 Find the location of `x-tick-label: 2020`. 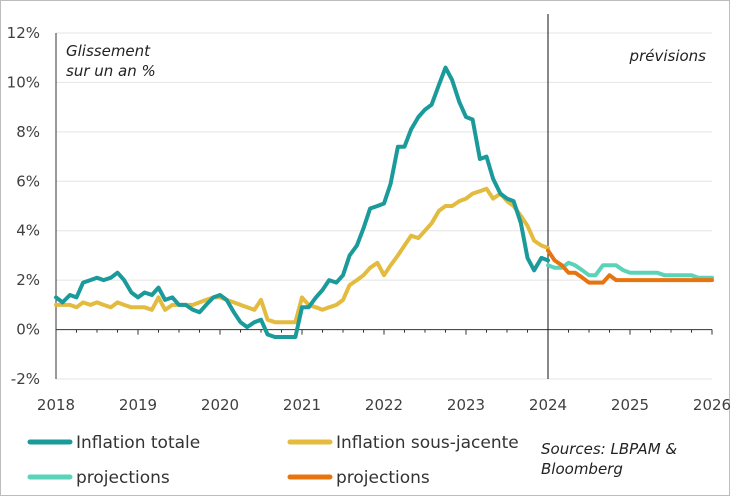

x-tick-label: 2020 is located at coordinates (220, 405).